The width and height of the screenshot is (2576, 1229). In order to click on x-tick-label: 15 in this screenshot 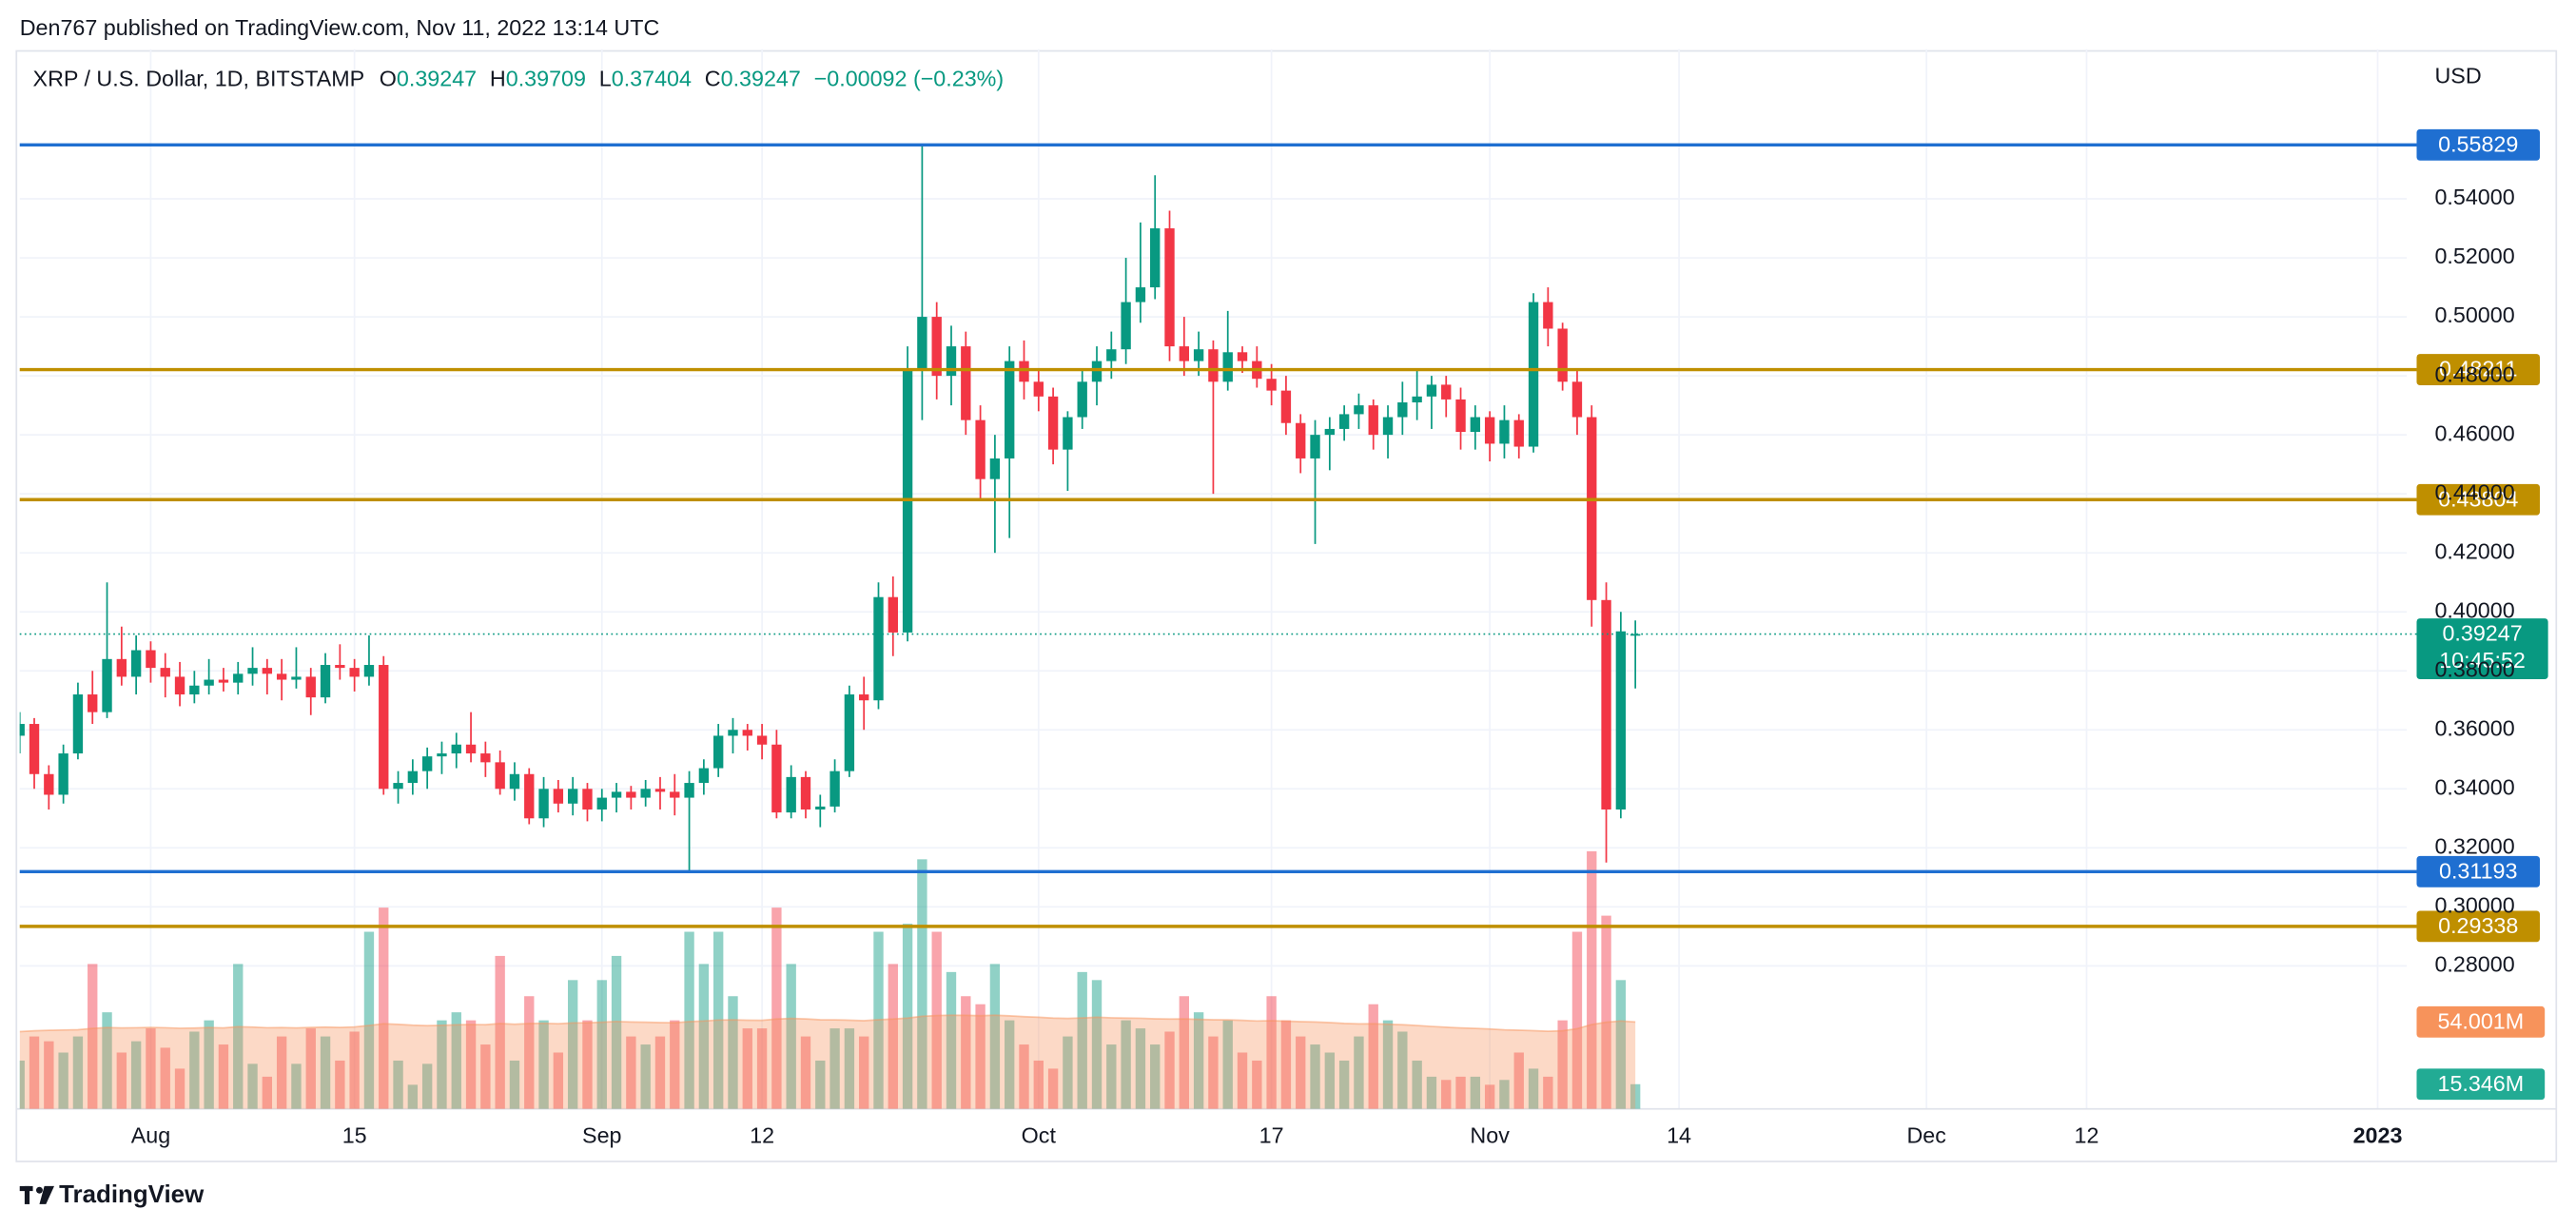, I will do `click(355, 1134)`.